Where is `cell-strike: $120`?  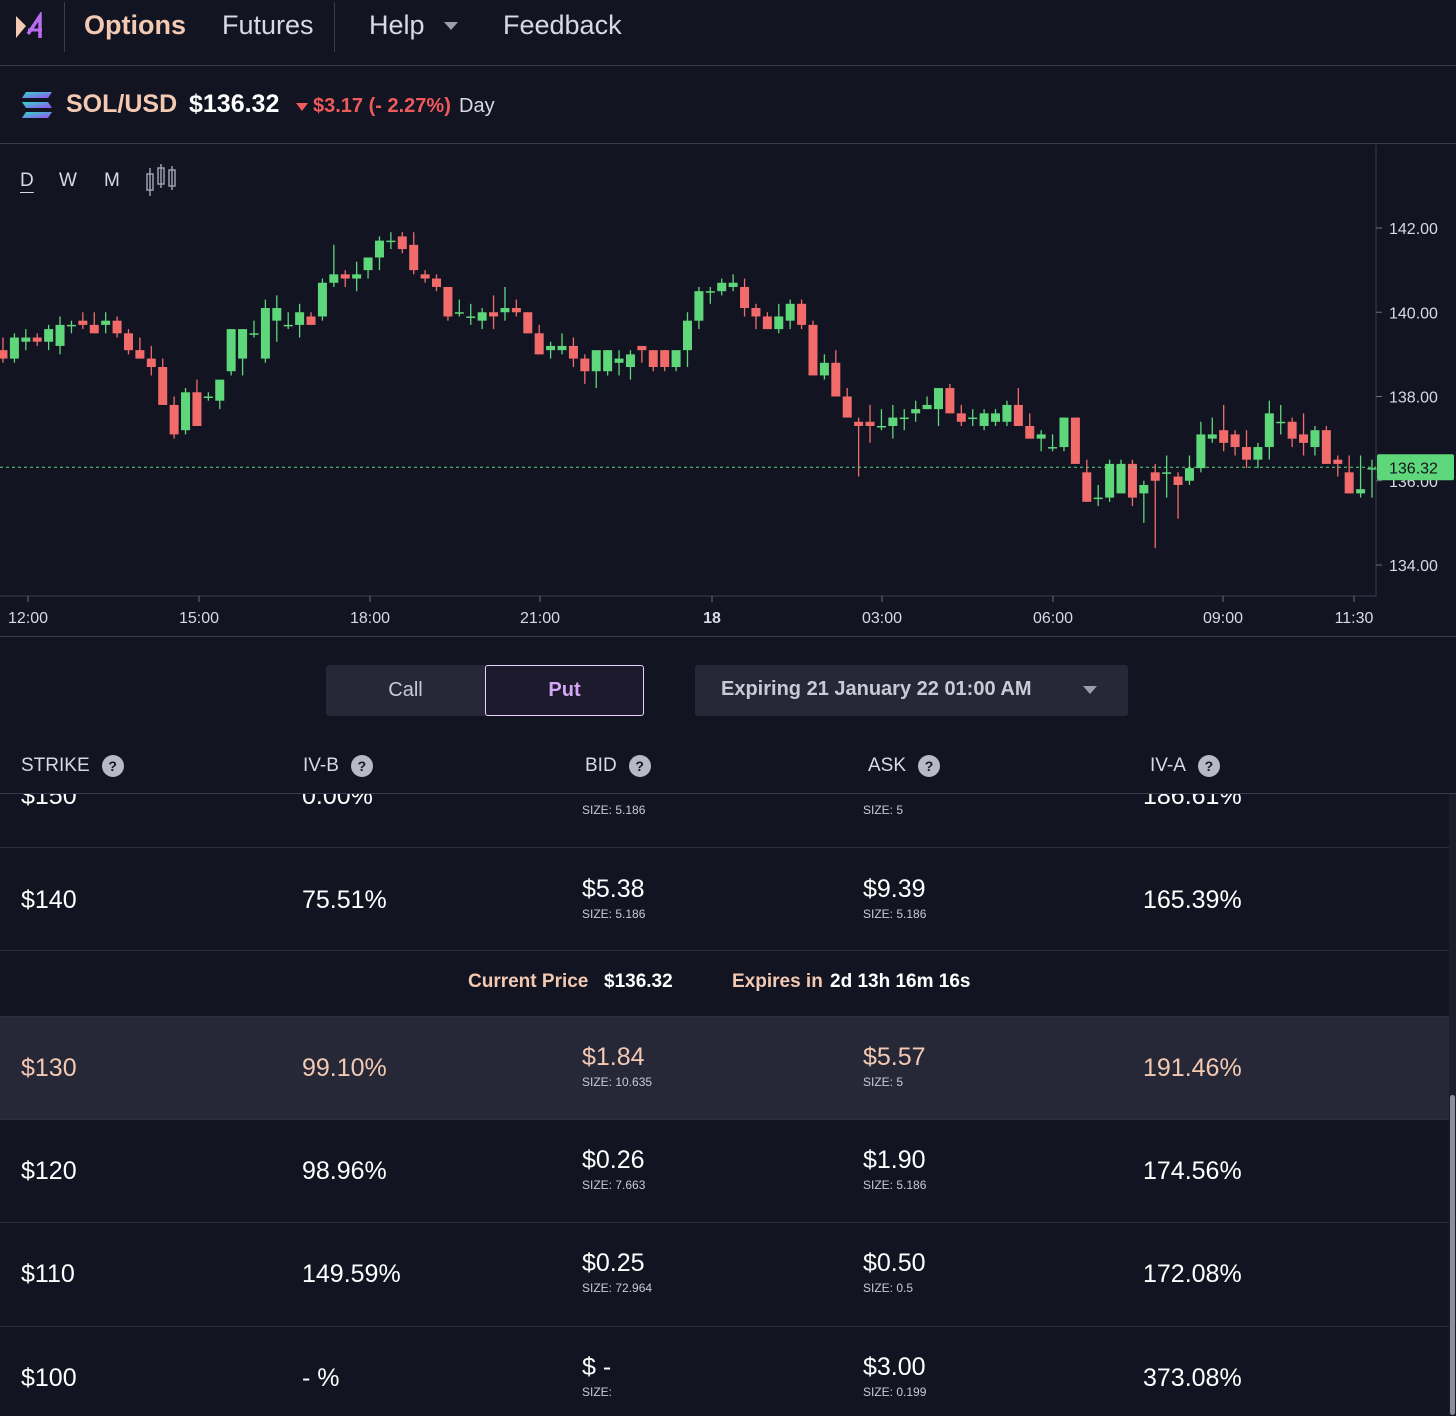
cell-strike: $120 is located at coordinates (49, 1171).